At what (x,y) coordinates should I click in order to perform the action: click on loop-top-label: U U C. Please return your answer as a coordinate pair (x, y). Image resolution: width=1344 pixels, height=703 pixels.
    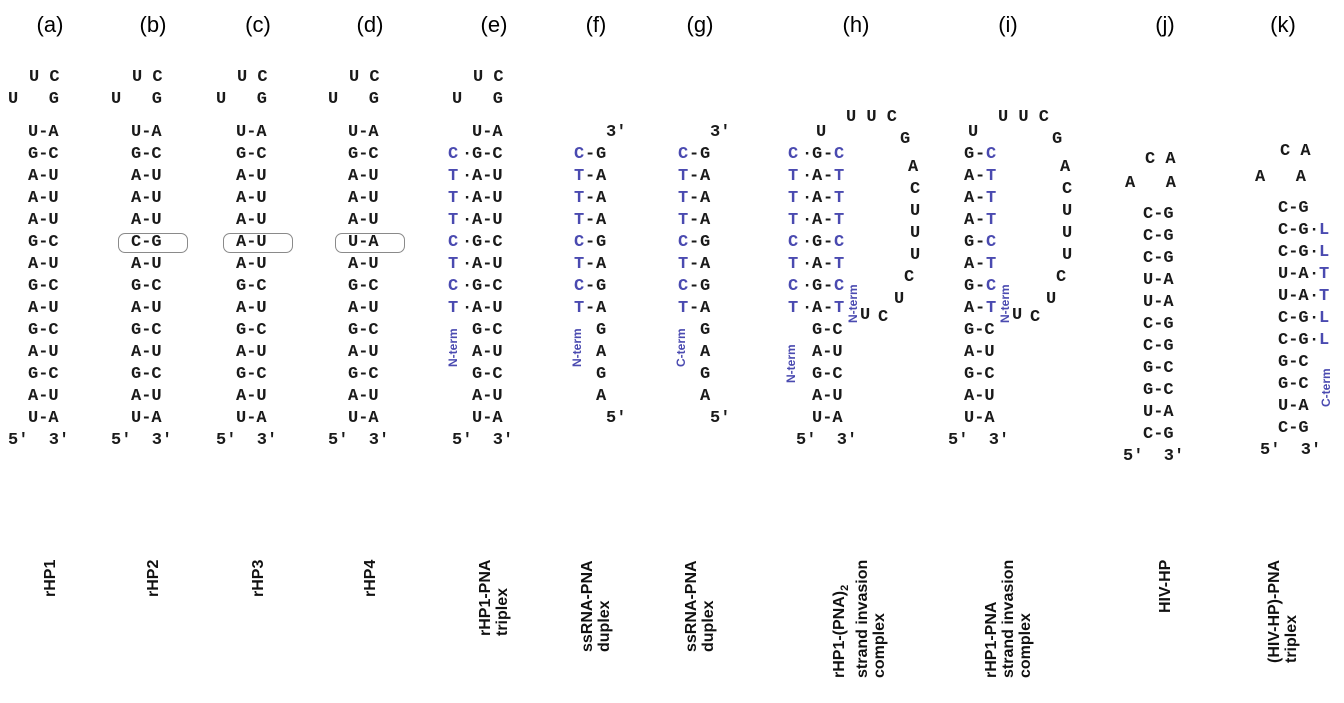
    Looking at the image, I should click on (1024, 117).